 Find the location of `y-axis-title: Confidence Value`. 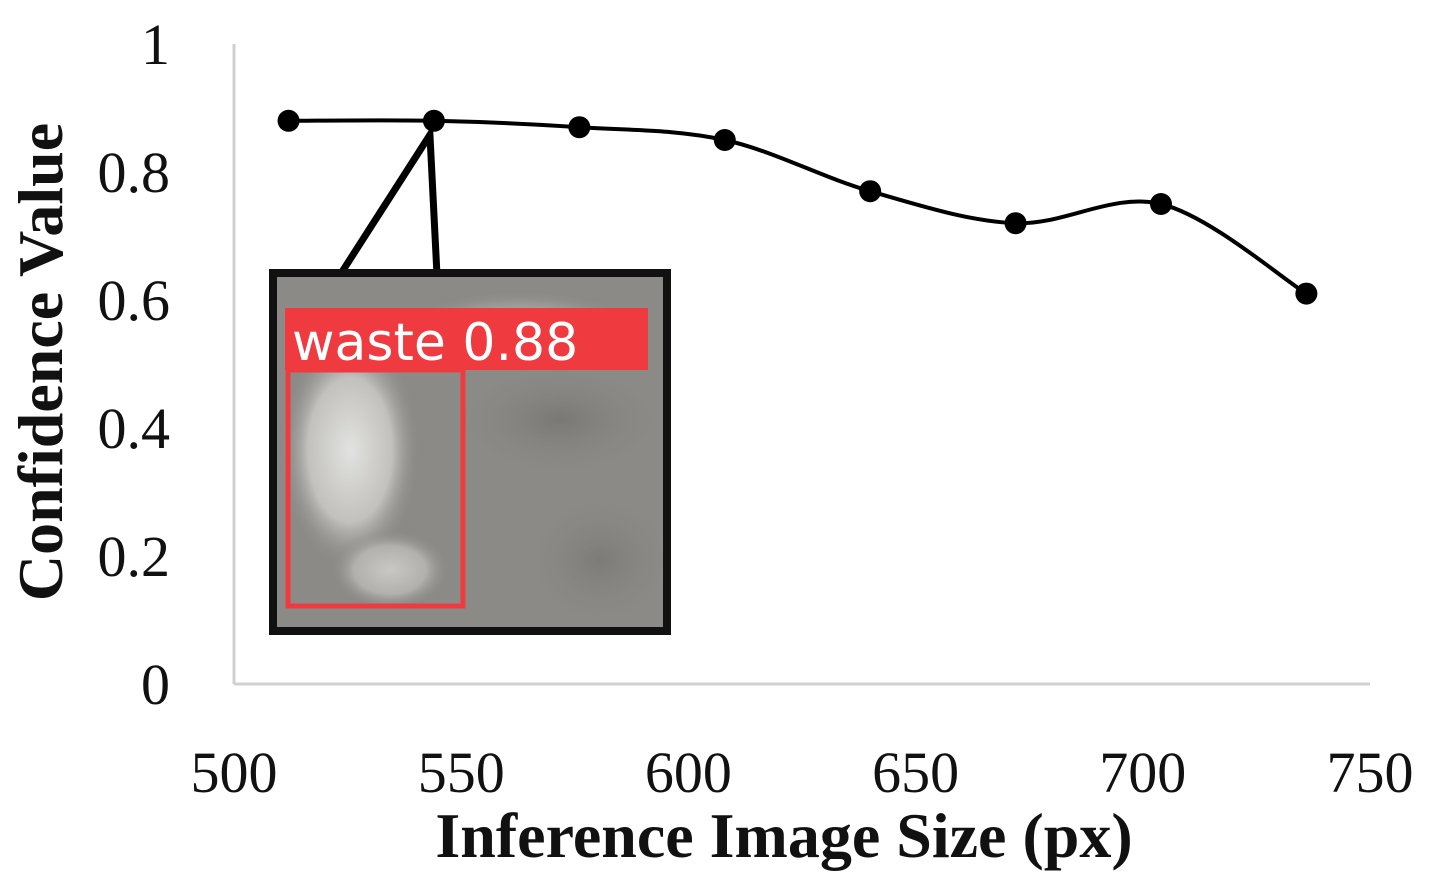

y-axis-title: Confidence Value is located at coordinates (40, 362).